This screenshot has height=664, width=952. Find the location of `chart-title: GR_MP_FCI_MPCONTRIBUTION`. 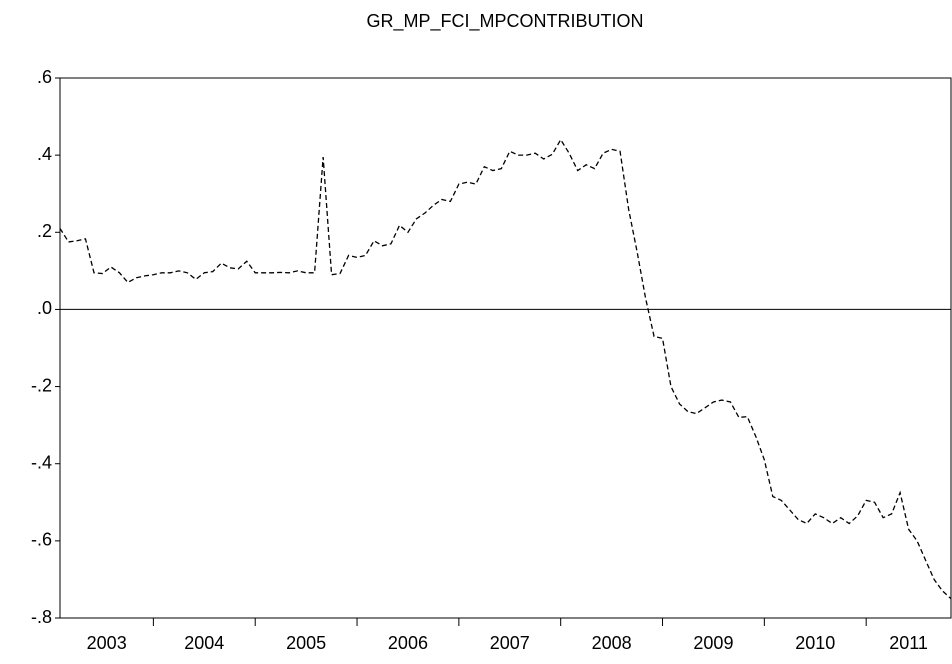

chart-title: GR_MP_FCI_MPCONTRIBUTION is located at coordinates (504, 21).